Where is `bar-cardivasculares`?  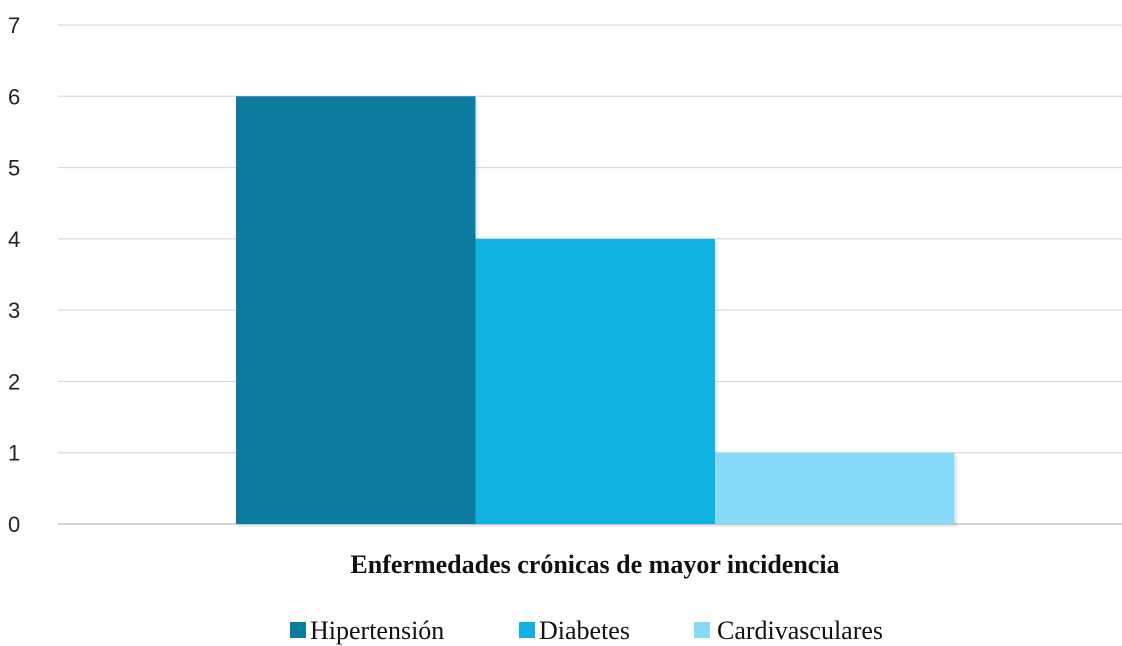 bar-cardivasculares is located at coordinates (835, 488).